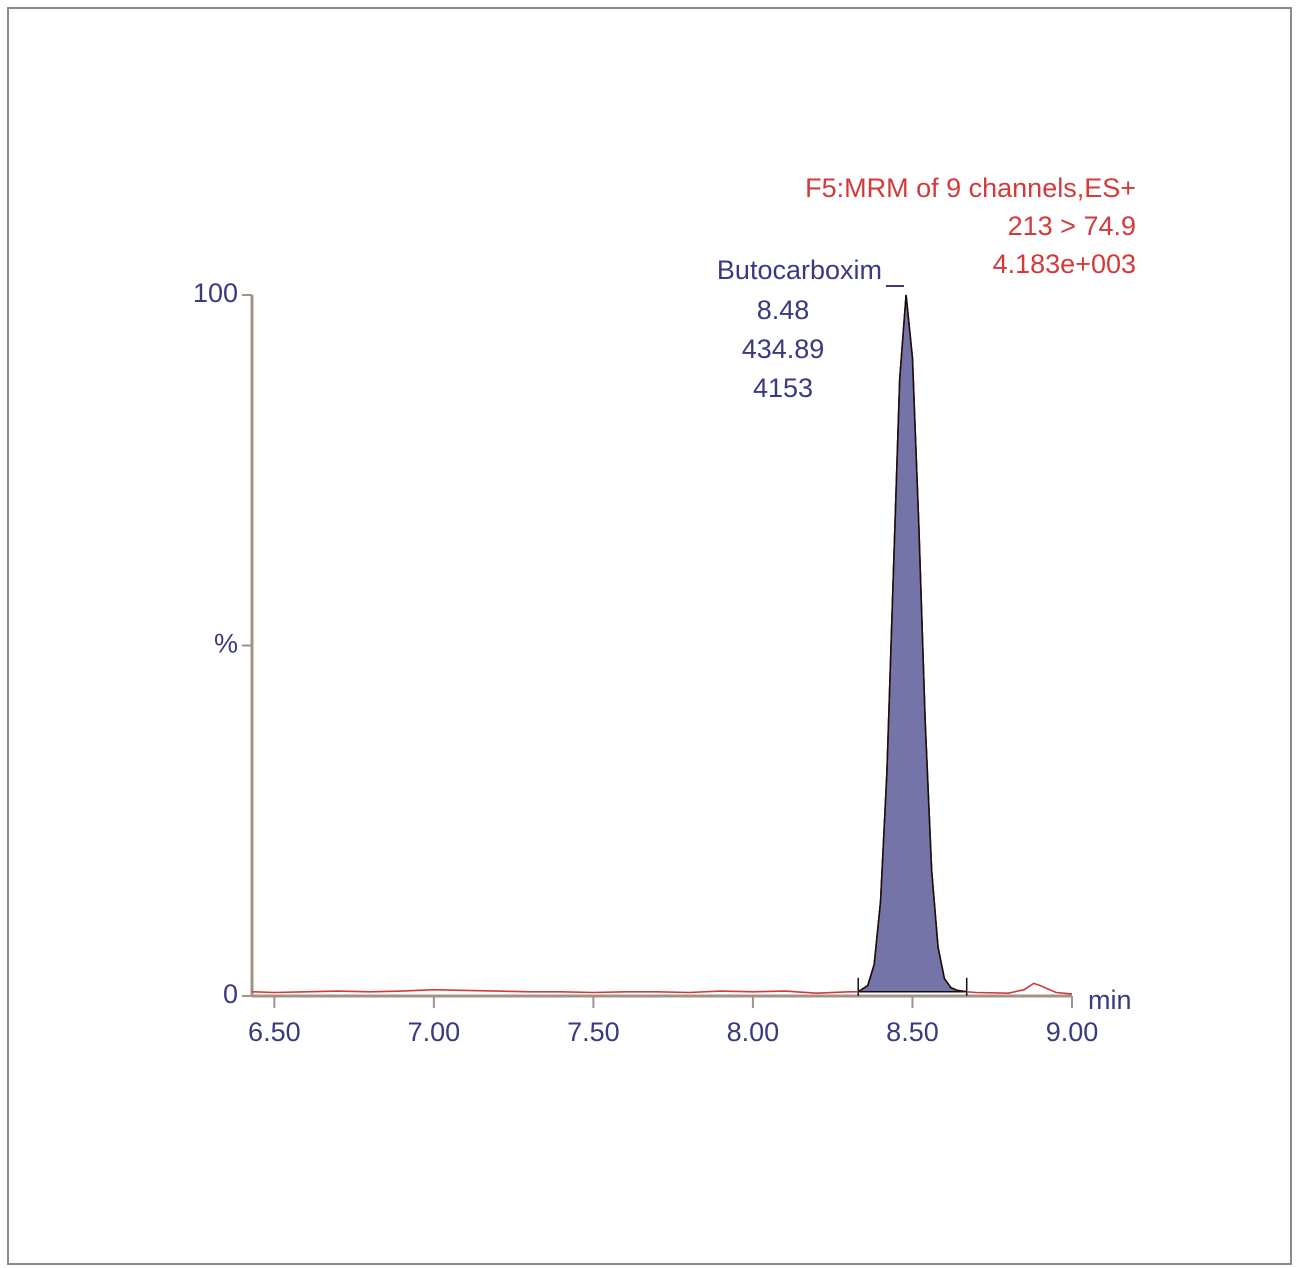 This screenshot has width=1299, height=1268. Describe the element at coordinates (274, 1032) in the screenshot. I see `x-tick-label: 6.50` at that location.